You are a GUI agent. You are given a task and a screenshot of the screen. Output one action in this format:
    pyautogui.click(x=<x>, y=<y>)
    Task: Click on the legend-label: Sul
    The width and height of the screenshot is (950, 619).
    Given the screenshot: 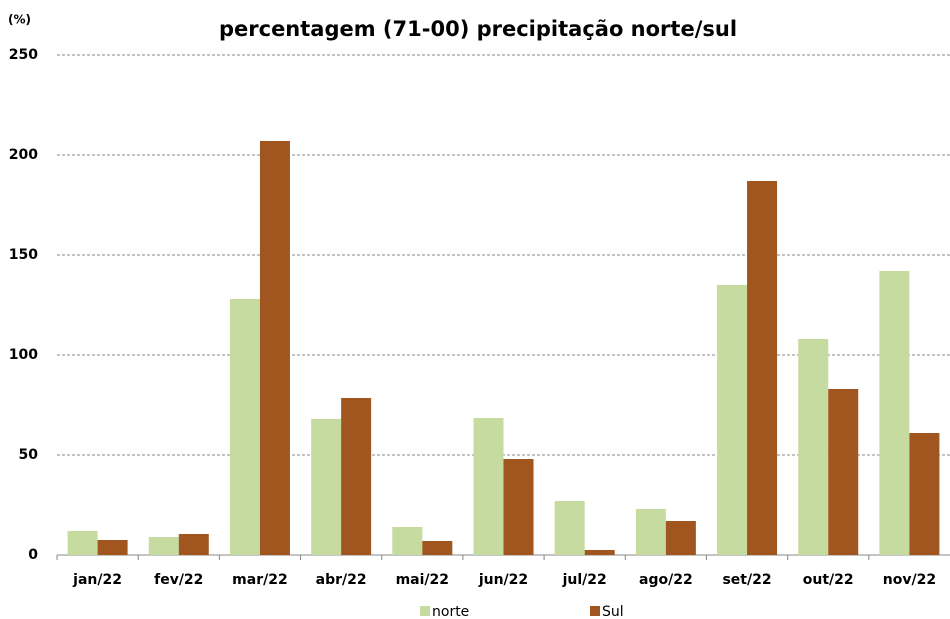 What is the action you would take?
    pyautogui.click(x=613, y=611)
    